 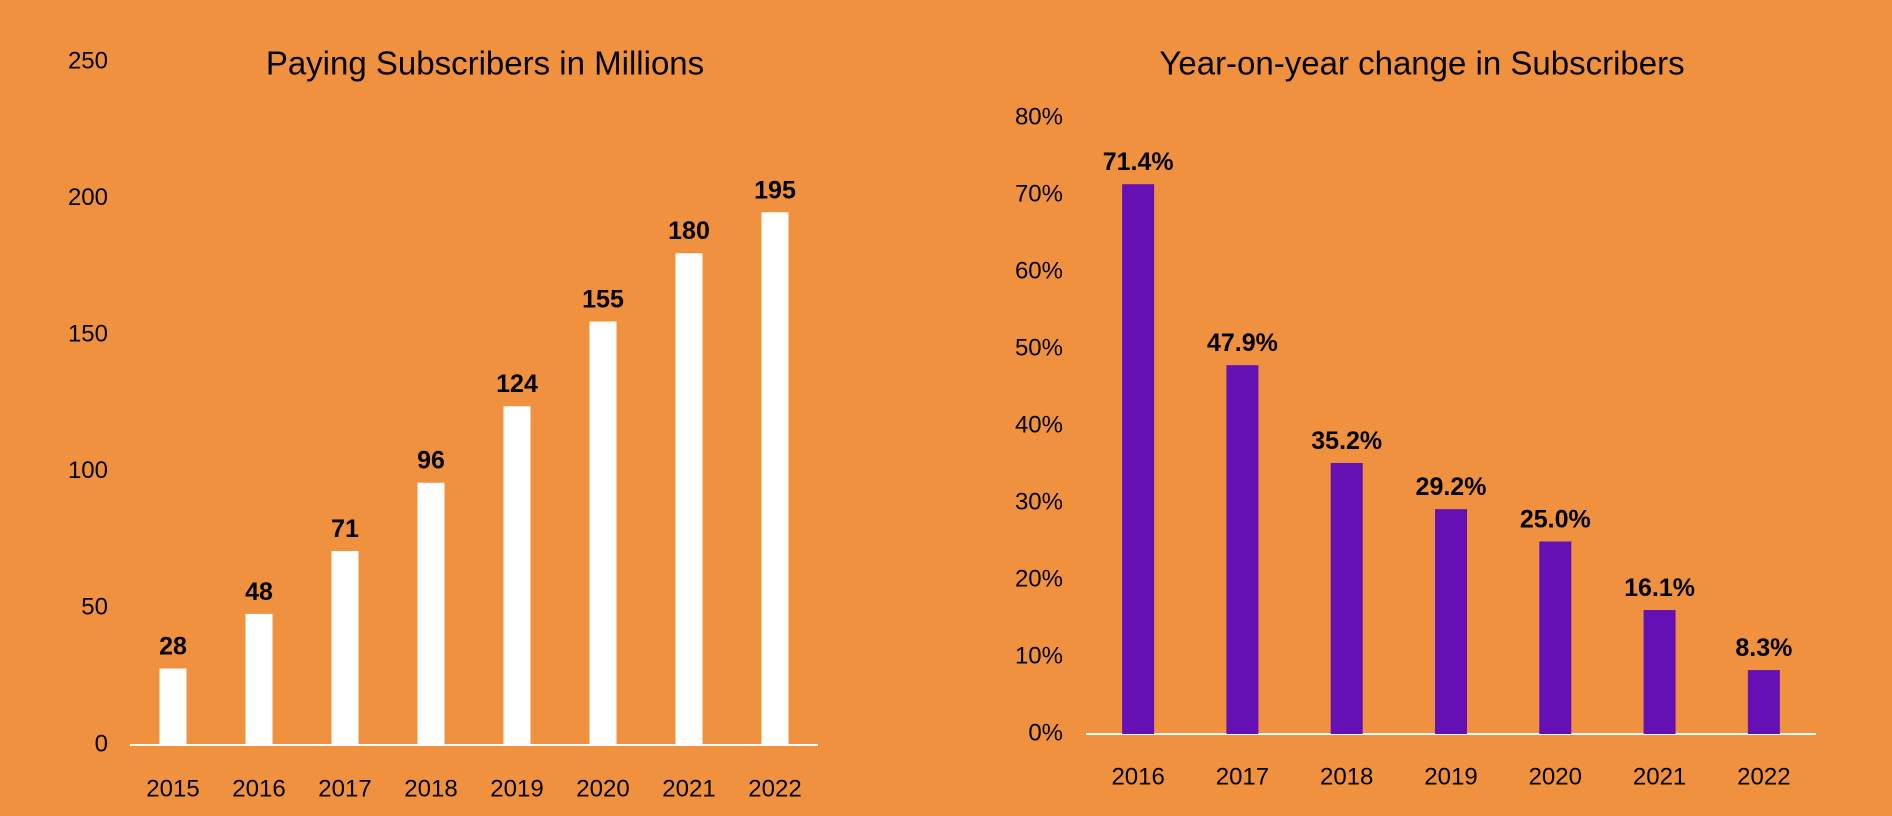 What do you see at coordinates (1242, 343) in the screenshot?
I see `yoy-data-label: 47.9%` at bounding box center [1242, 343].